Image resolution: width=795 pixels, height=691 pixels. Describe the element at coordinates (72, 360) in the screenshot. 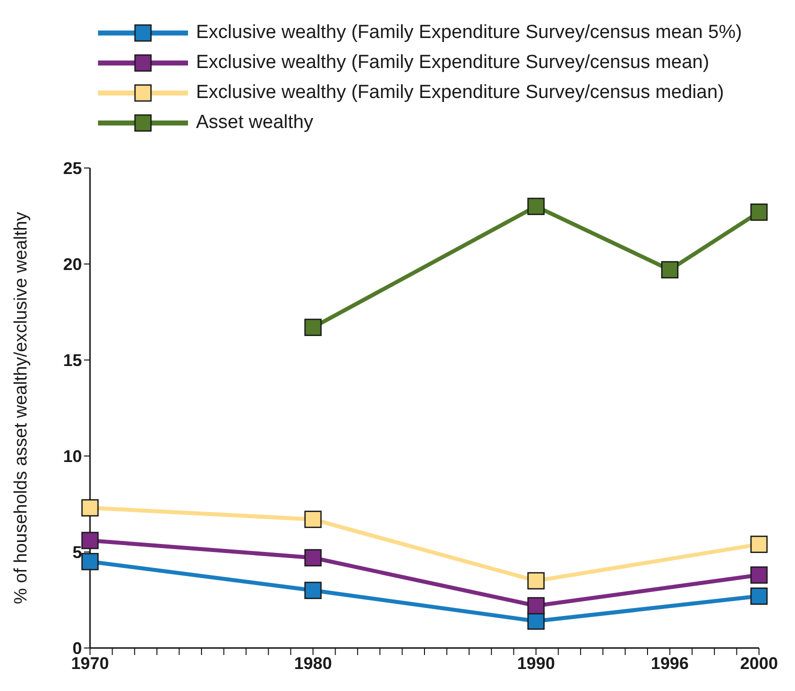

I see `y-tick-label: 15` at that location.